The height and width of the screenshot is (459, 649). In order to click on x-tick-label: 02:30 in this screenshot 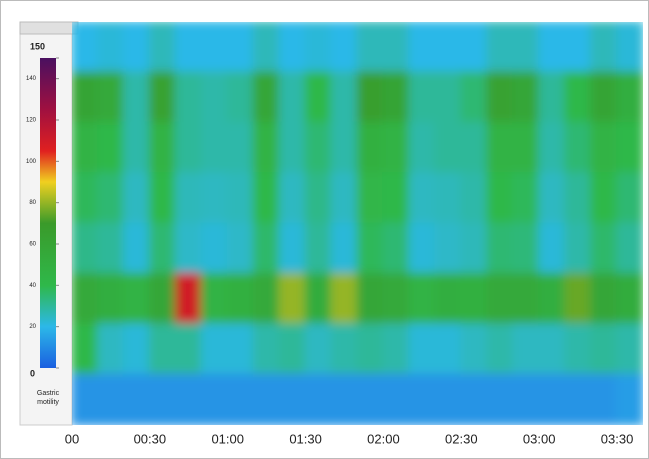, I will do `click(461, 438)`.